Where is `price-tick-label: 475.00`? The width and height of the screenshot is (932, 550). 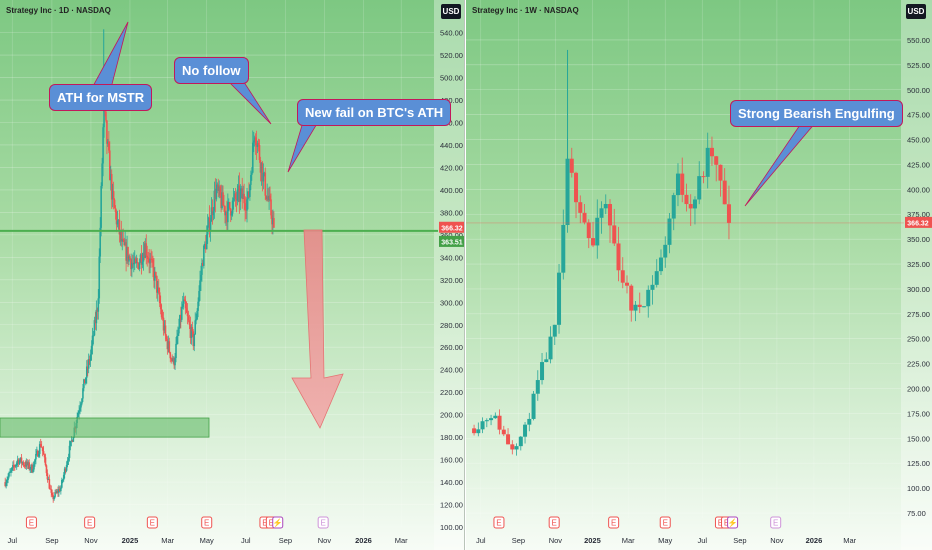
price-tick-label: 475.00 is located at coordinates (918, 115).